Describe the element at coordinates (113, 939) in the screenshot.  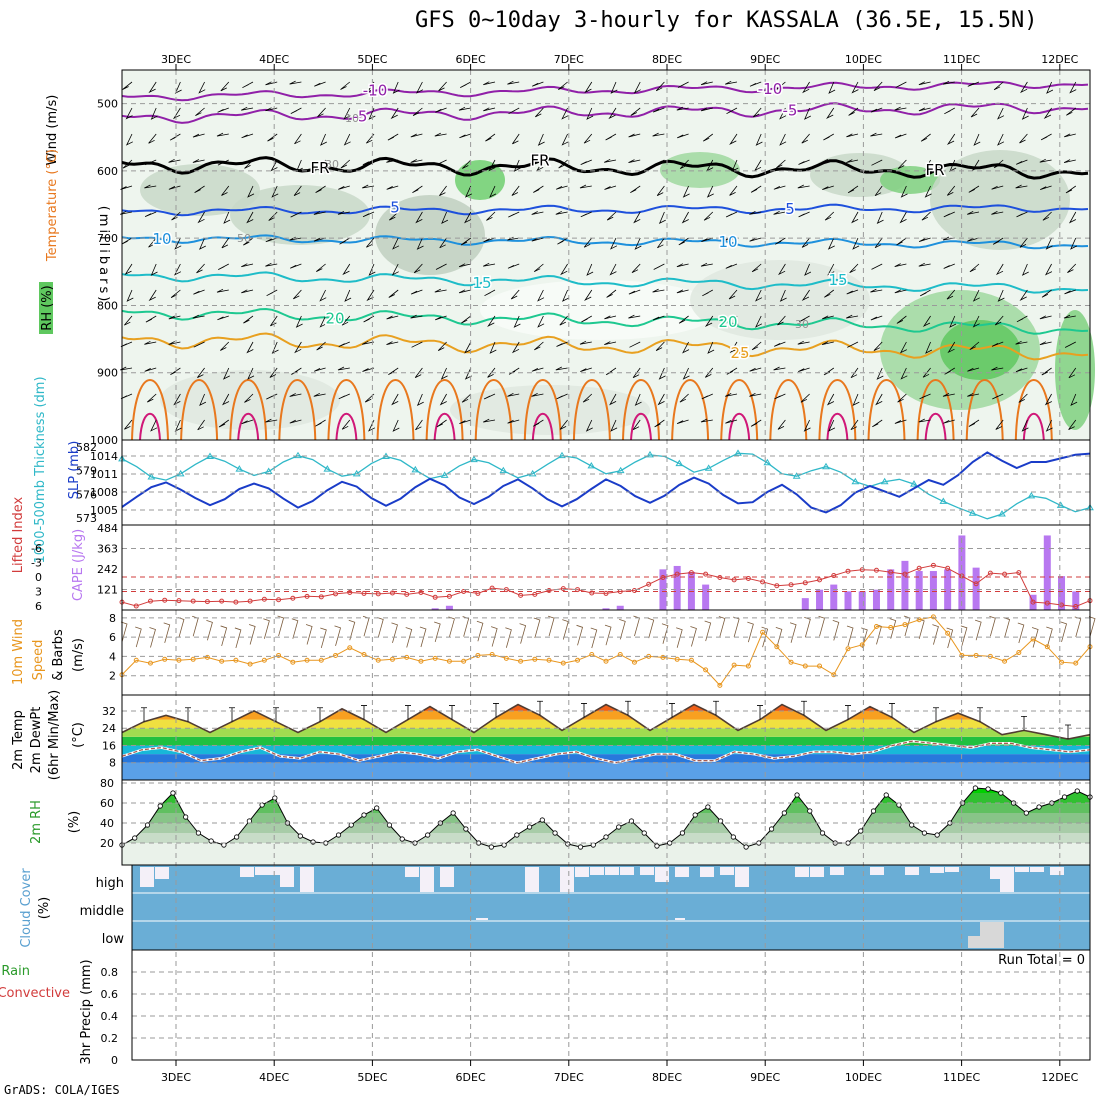
I see `cloud-level-label: low` at that location.